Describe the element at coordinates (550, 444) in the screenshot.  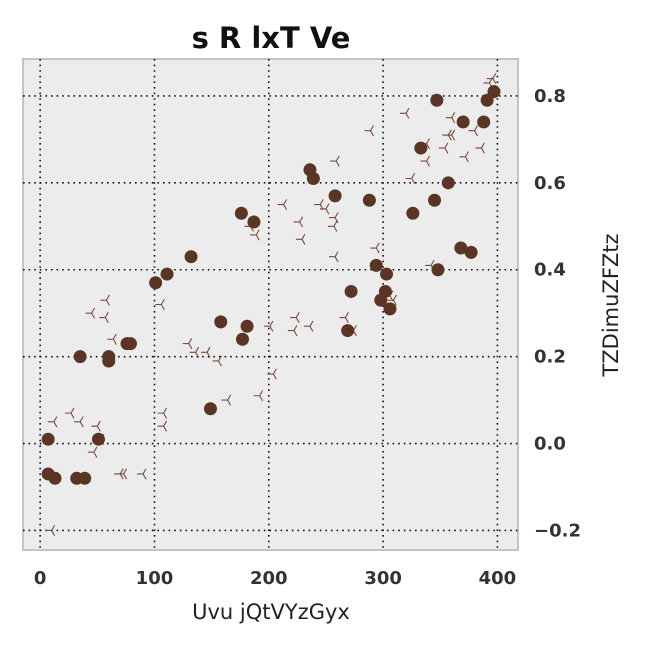
I see `y-tick-label: 0.0` at that location.